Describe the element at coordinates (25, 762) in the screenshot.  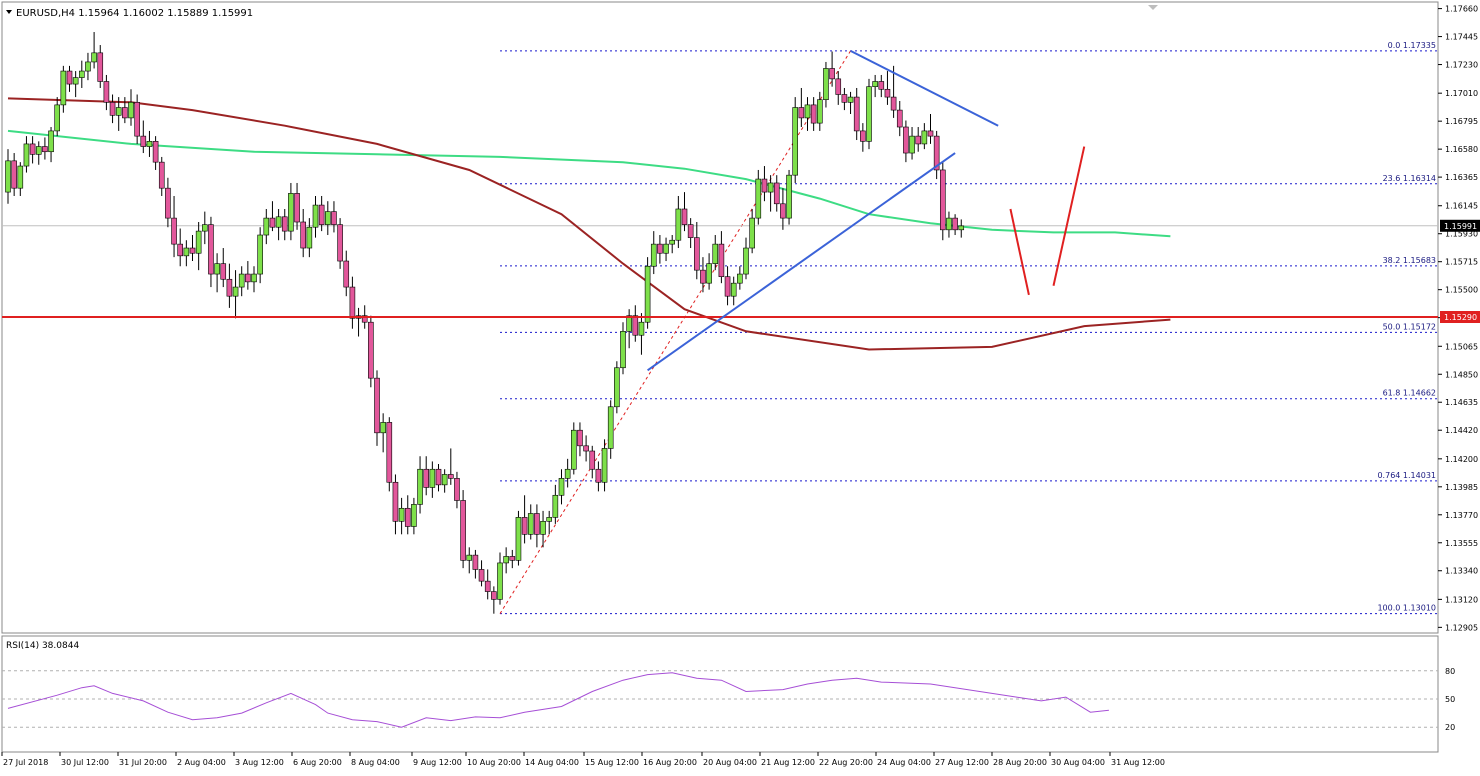
I see `time-tick-label: 27 Jul 2018` at that location.